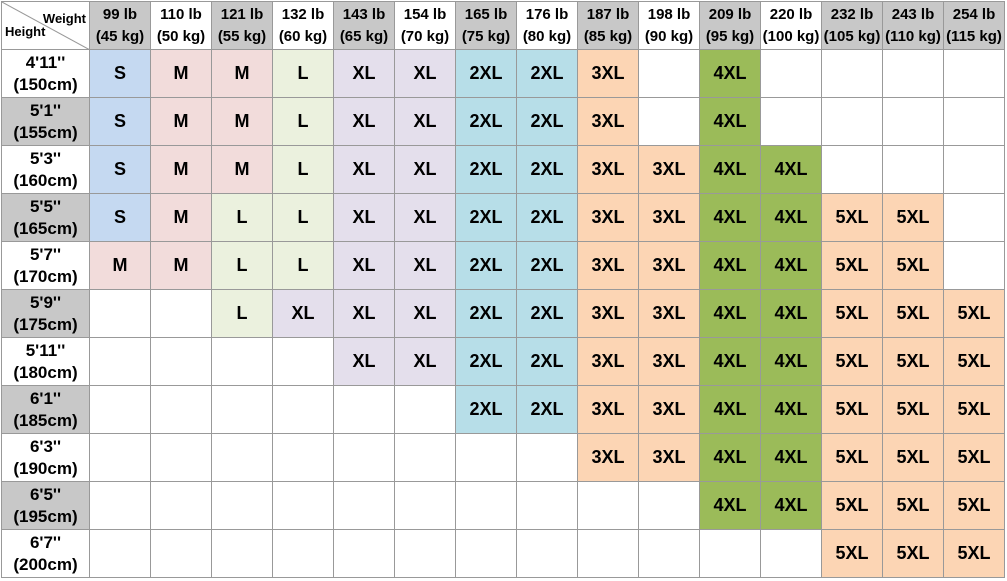  I want to click on size-row: 6'7'' (200cm) 5XL 5XL 5XL, so click(503, 553).